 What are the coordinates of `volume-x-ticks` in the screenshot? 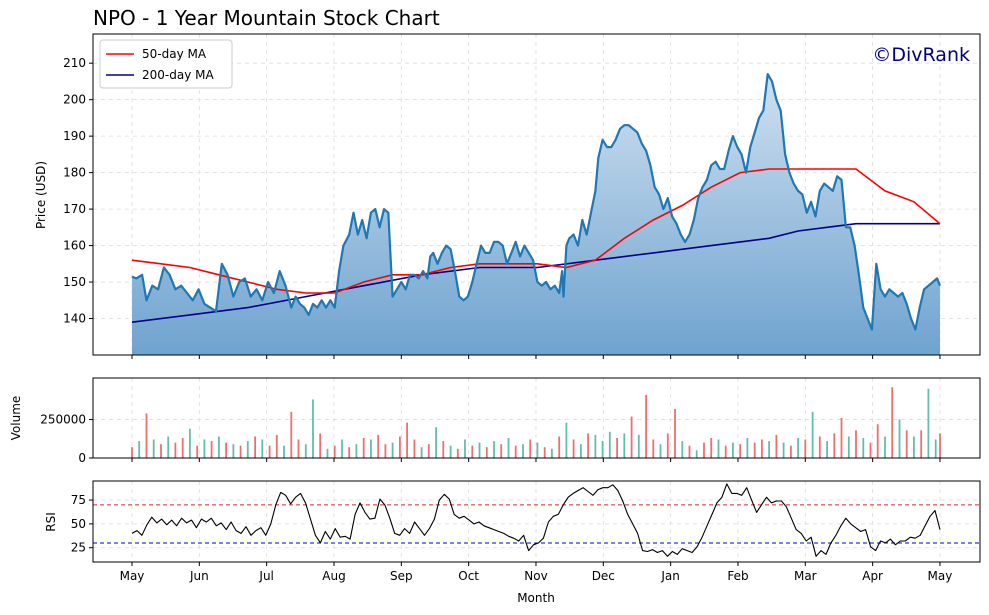 It's located at (536, 460).